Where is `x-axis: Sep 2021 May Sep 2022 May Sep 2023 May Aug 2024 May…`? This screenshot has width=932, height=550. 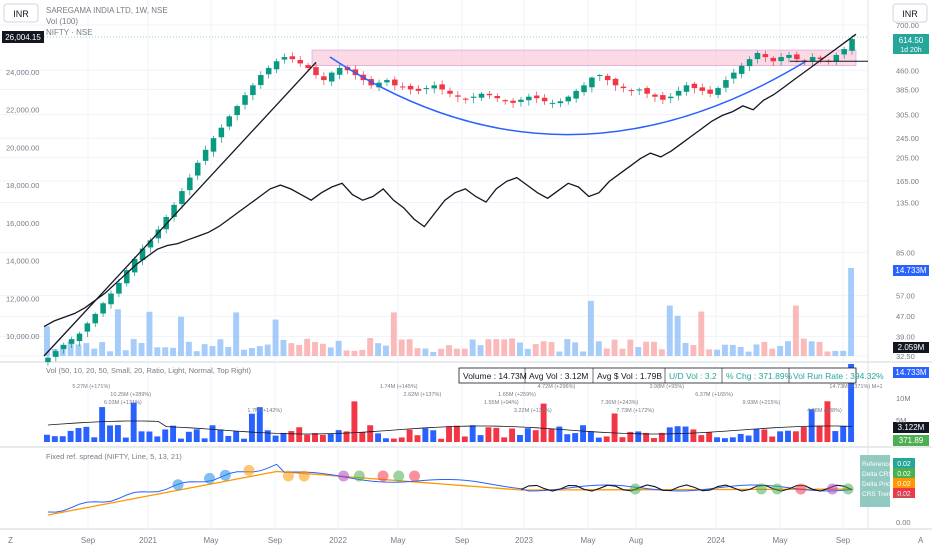 x-axis: Sep 2021 May Sep 2022 May Sep 2023 May Aug 2024 May… is located at coordinates (466, 540).